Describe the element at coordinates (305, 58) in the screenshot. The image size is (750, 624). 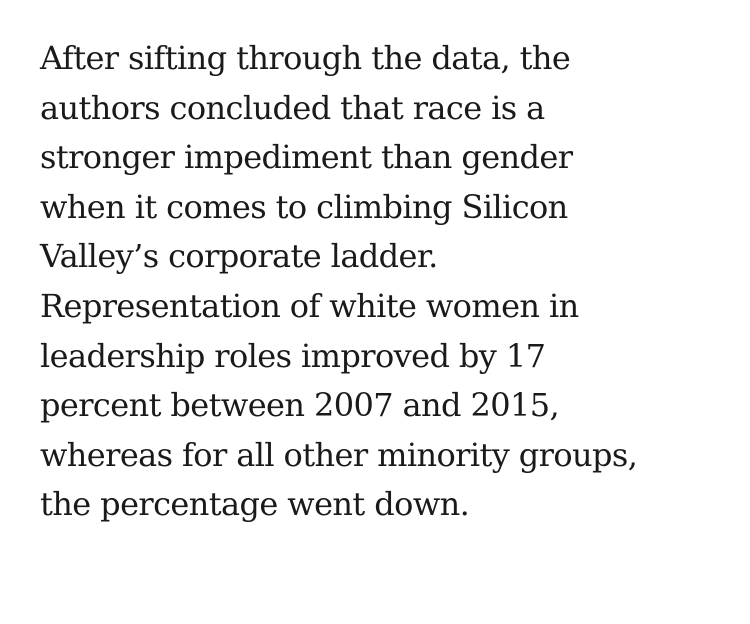
I see `paragraph-line: After sifting through the data, the` at that location.